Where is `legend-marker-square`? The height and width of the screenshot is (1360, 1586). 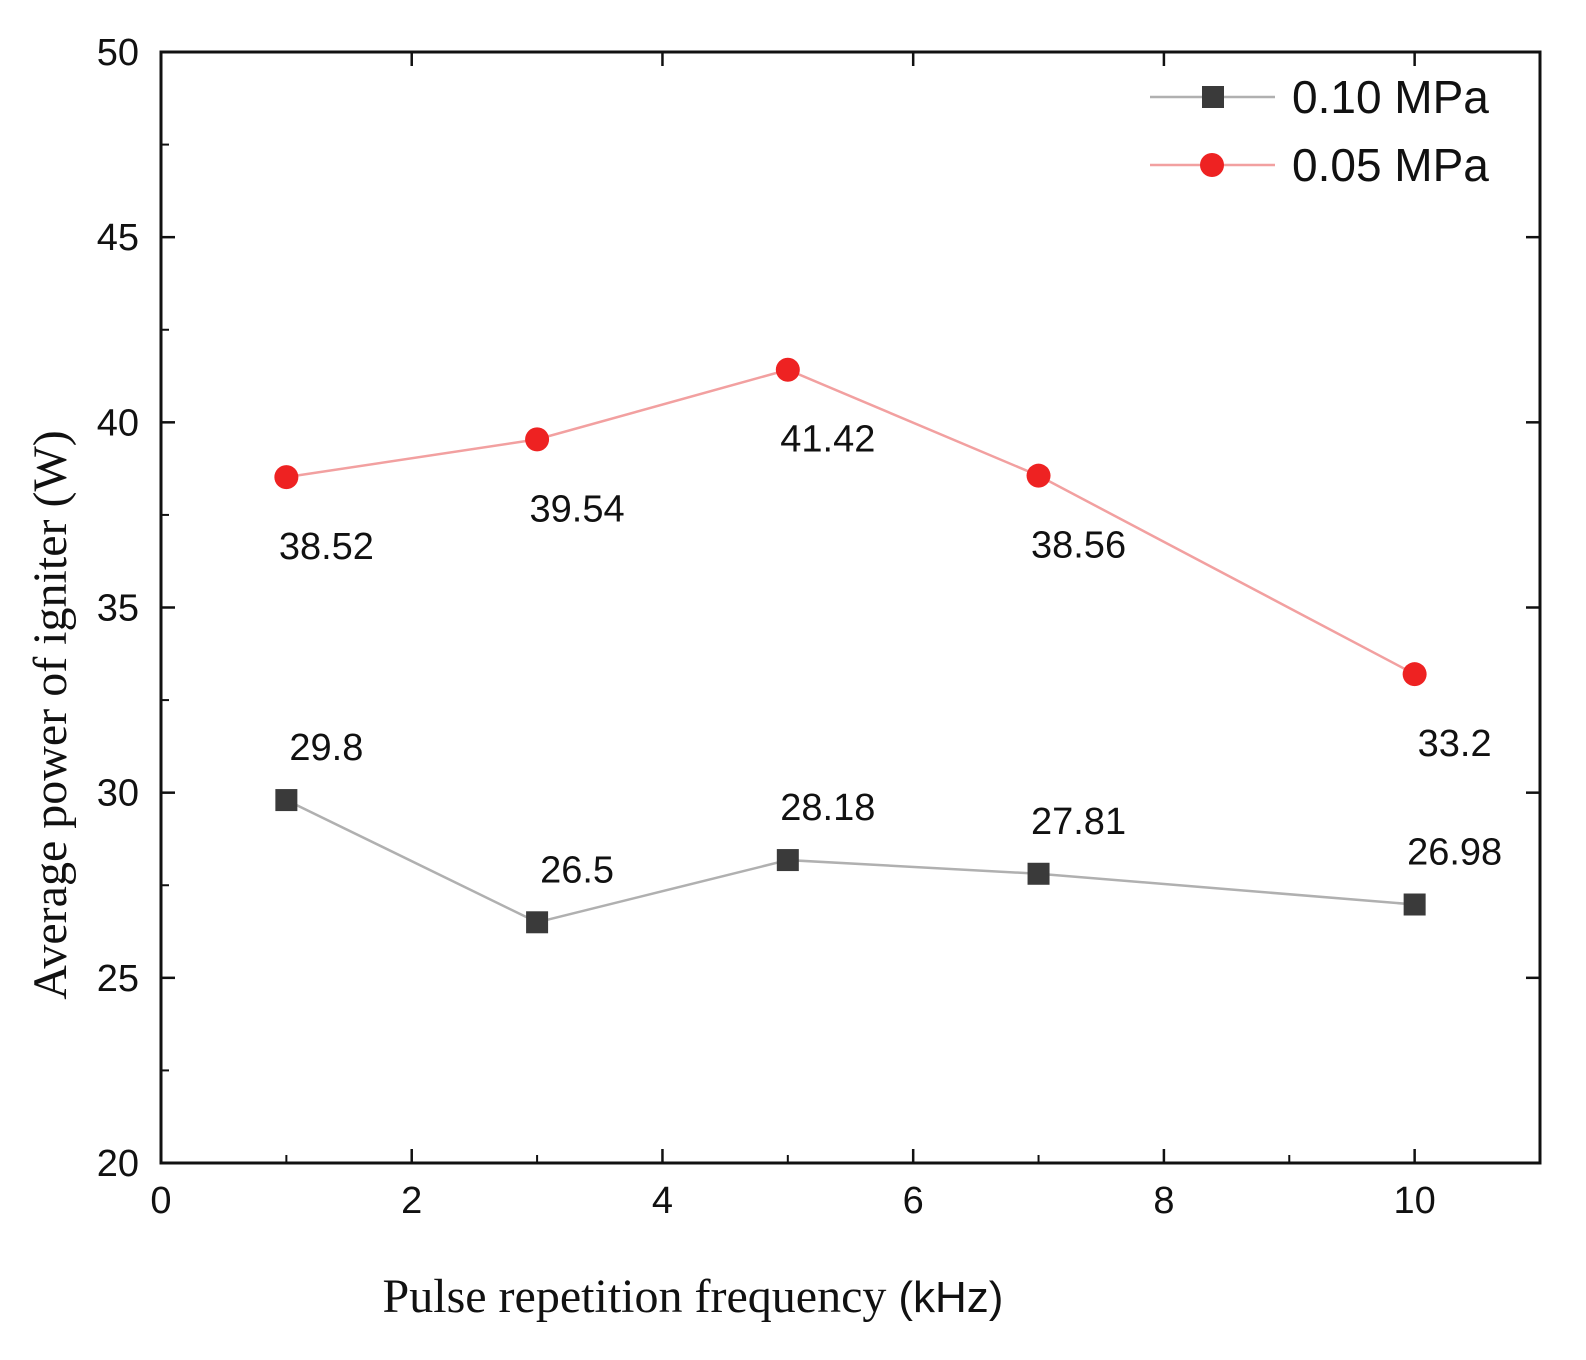 legend-marker-square is located at coordinates (1213, 97).